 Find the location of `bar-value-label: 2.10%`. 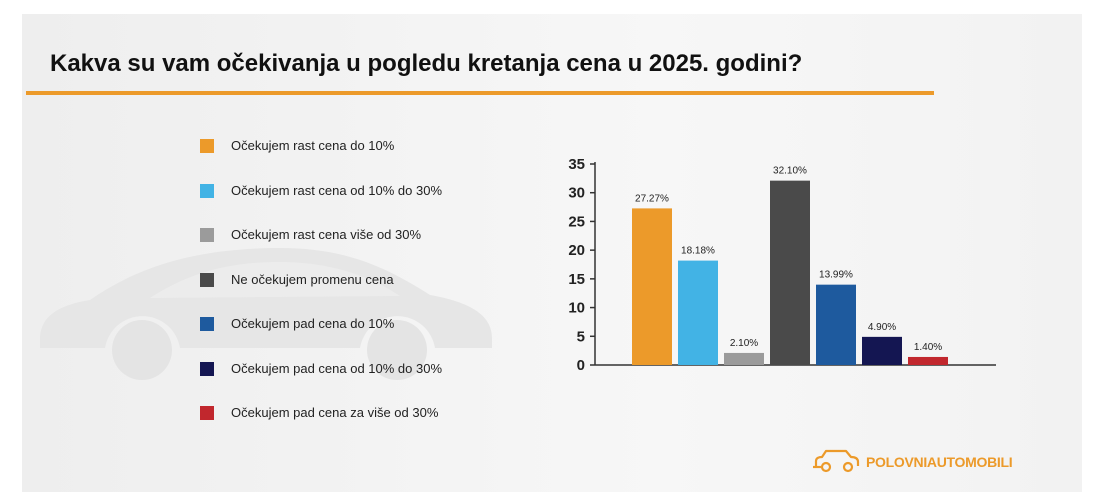

bar-value-label: 2.10% is located at coordinates (744, 343).